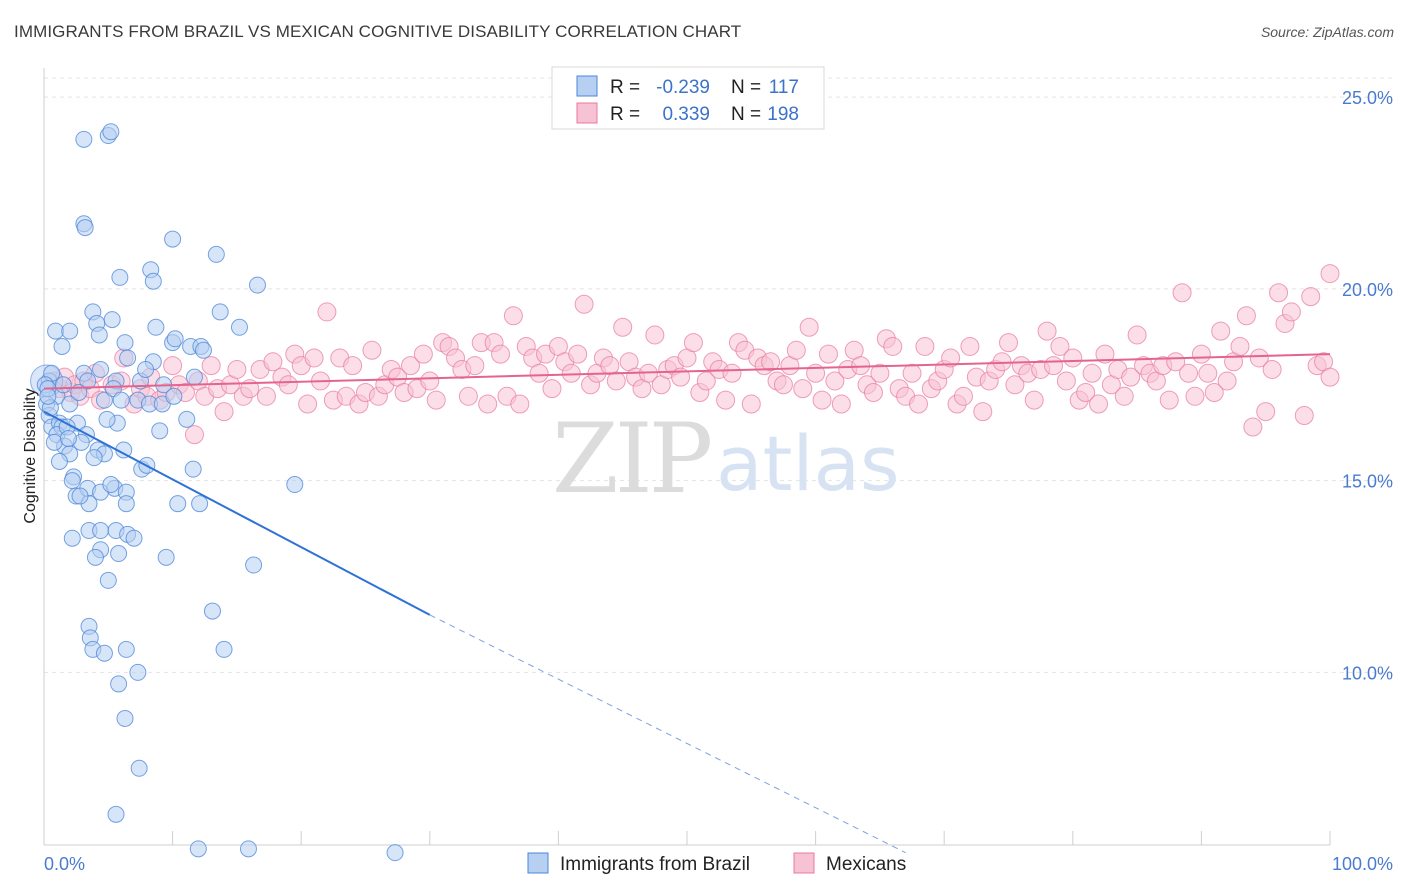 The width and height of the screenshot is (1406, 892). I want to click on y-tick-label-2: 20.0%, so click(1367, 290).